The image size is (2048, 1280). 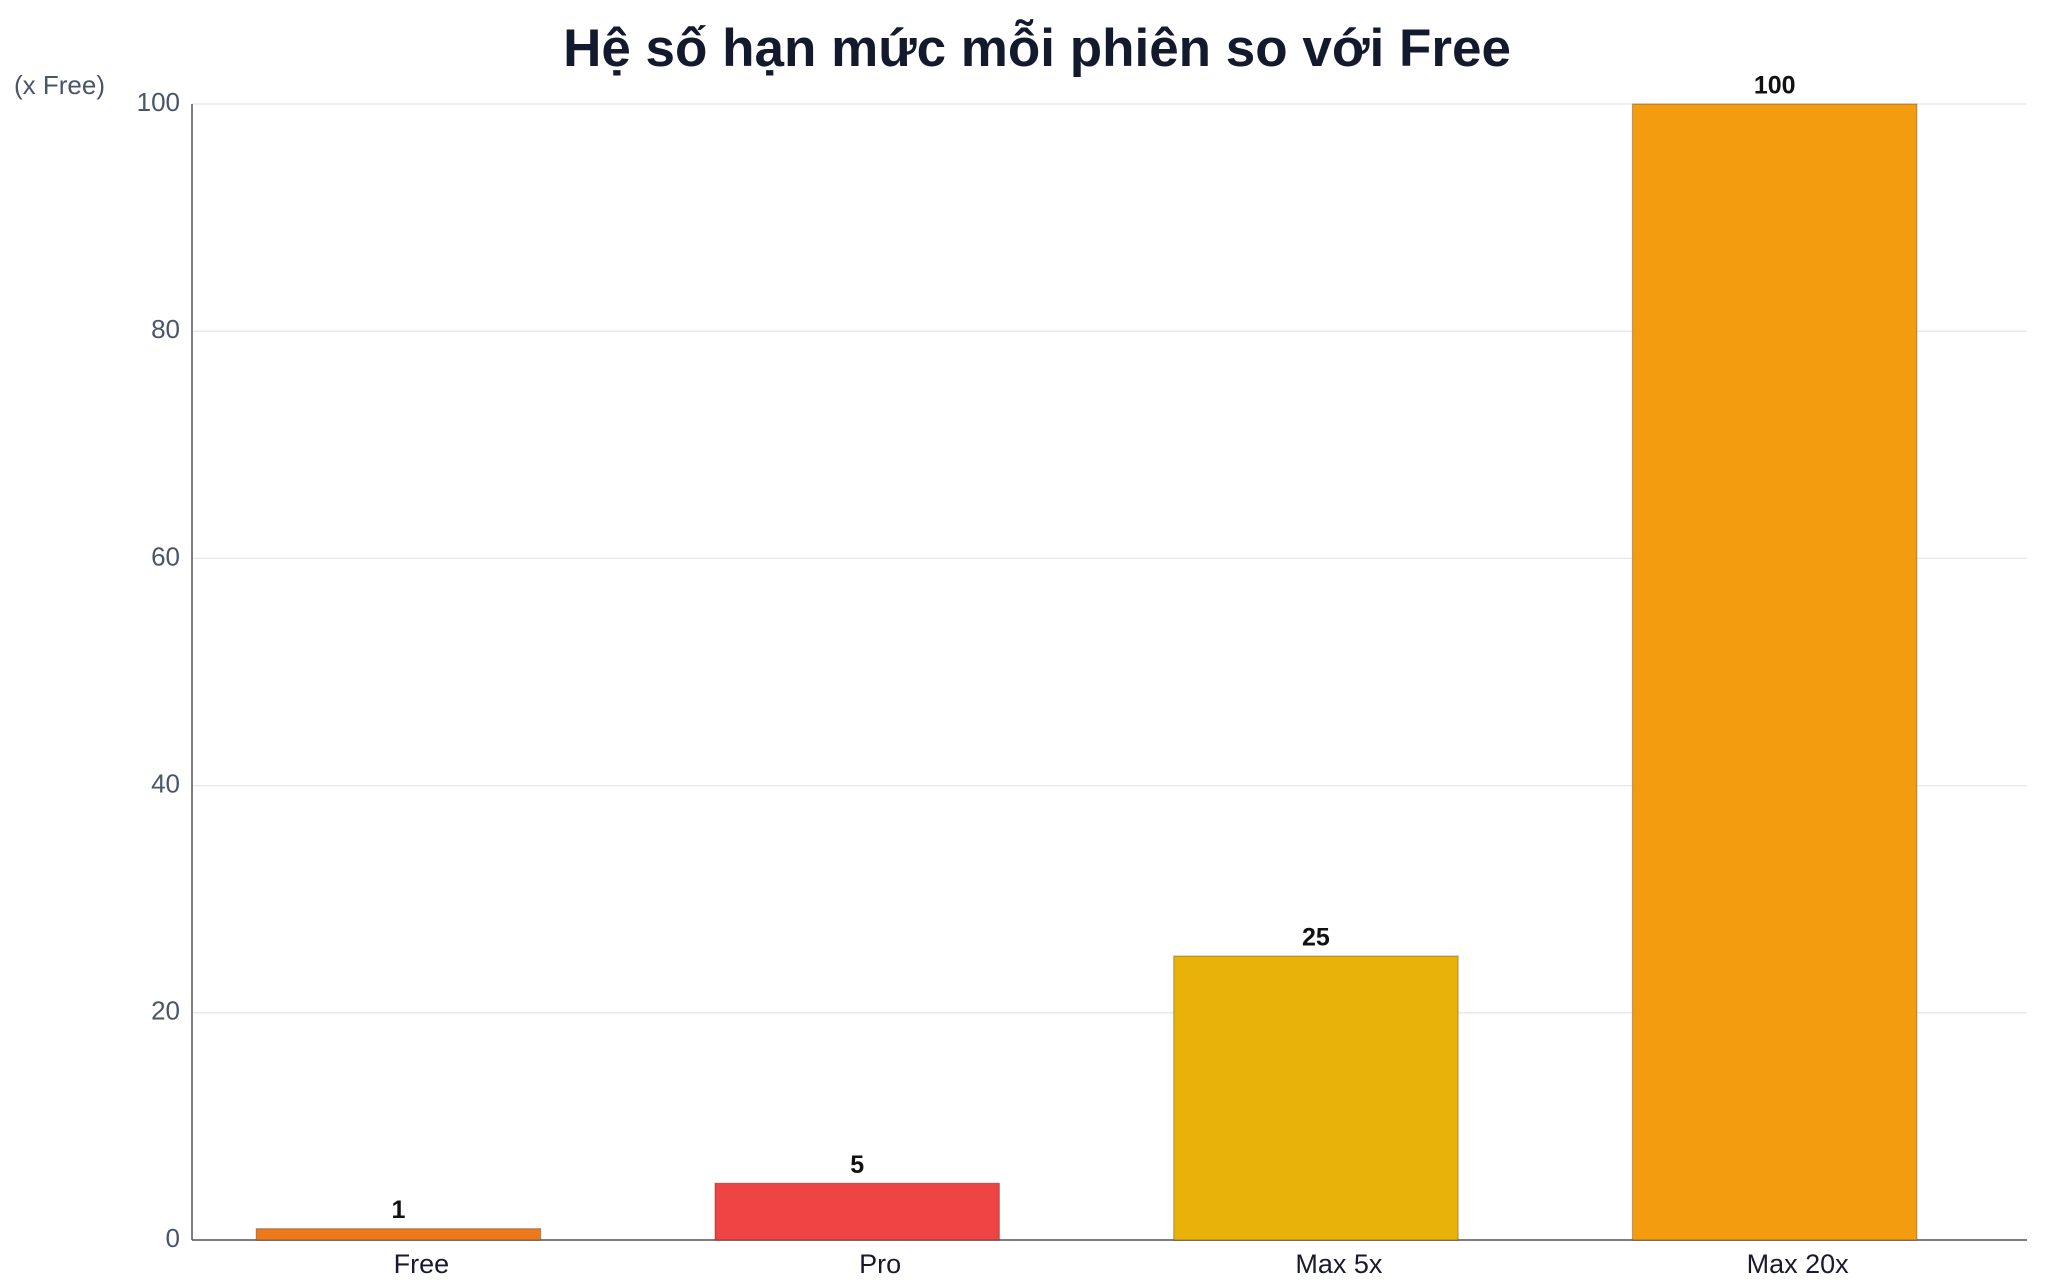 I want to click on value-label: 5, so click(x=857, y=1165).